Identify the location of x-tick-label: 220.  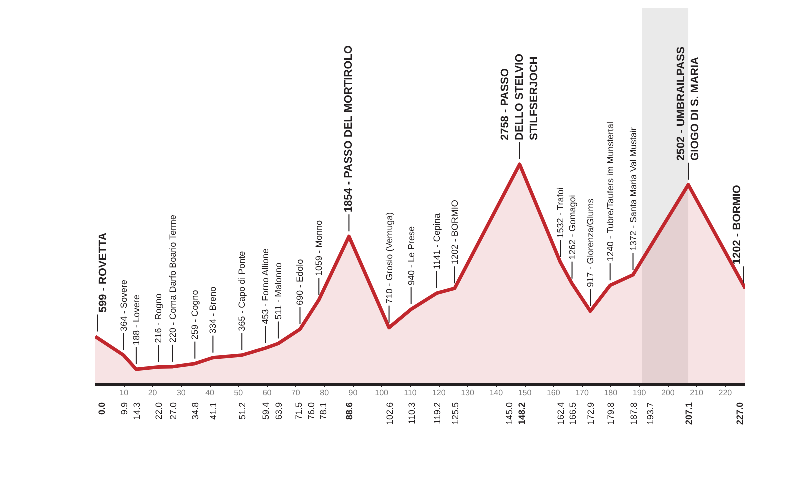
(725, 393).